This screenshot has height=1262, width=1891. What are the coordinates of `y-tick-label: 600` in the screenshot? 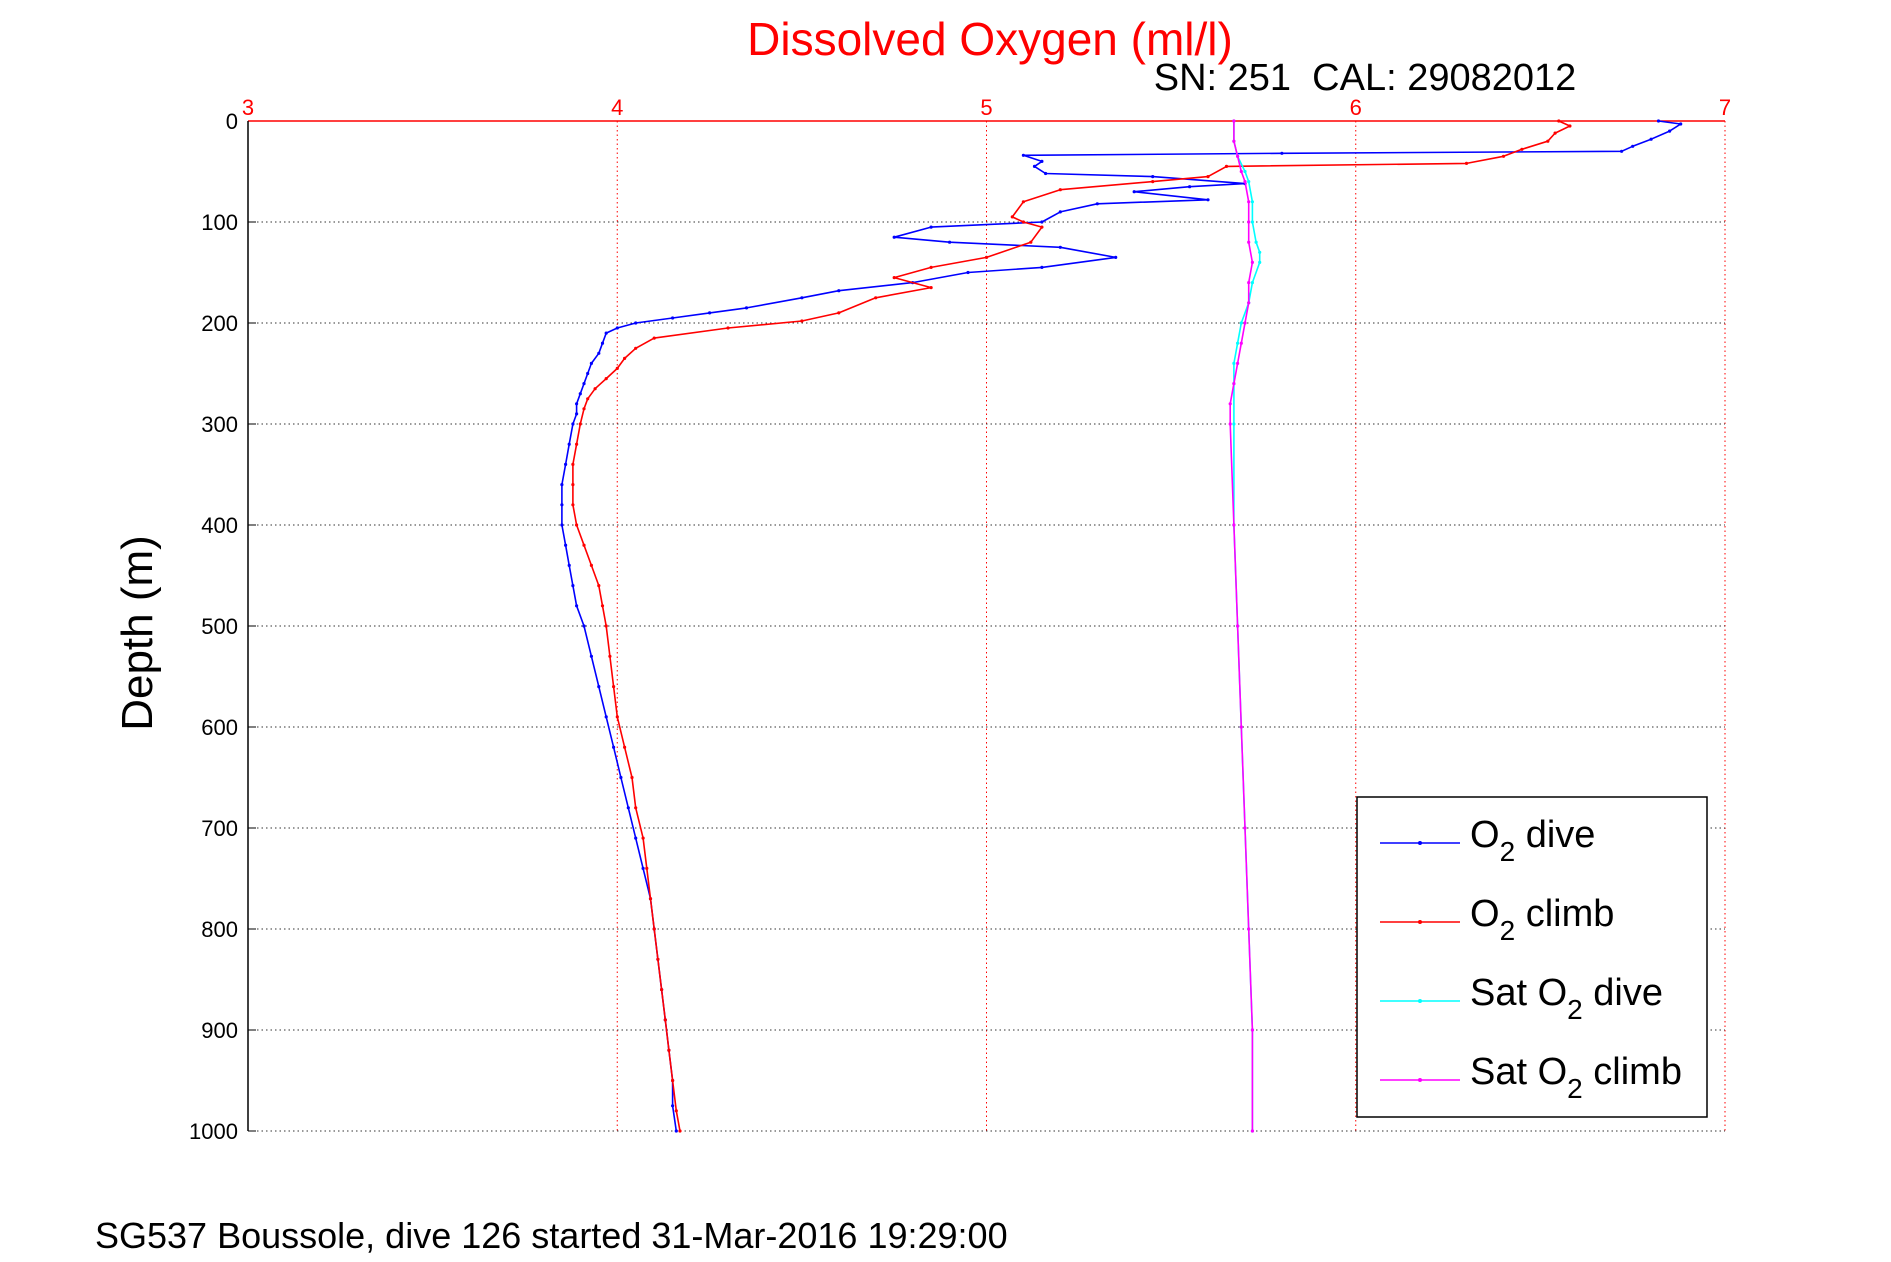 It's located at (219, 727).